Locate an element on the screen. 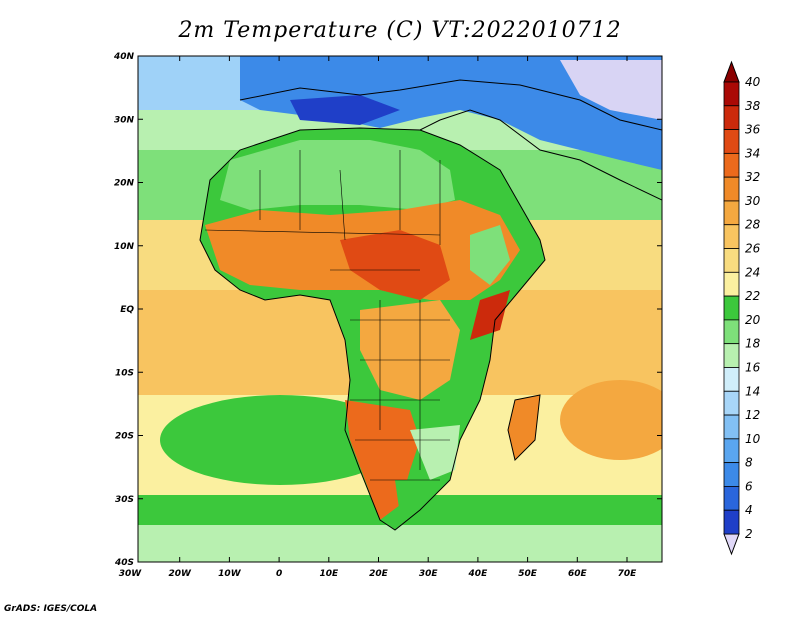 The width and height of the screenshot is (800, 618). colorbar-tick-label: 12 is located at coordinates (752, 415).